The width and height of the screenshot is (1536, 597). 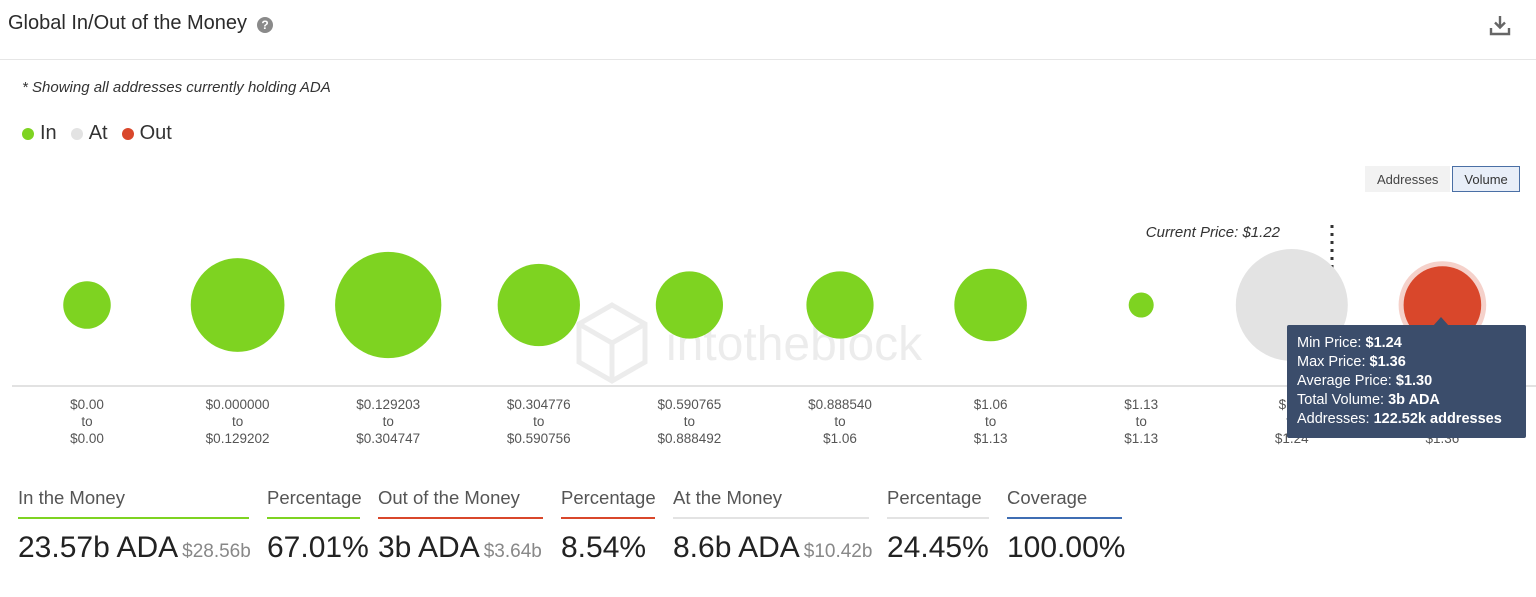 I want to click on tooltip-total-volume: Total Volume: 3b ADA, so click(x=1368, y=400).